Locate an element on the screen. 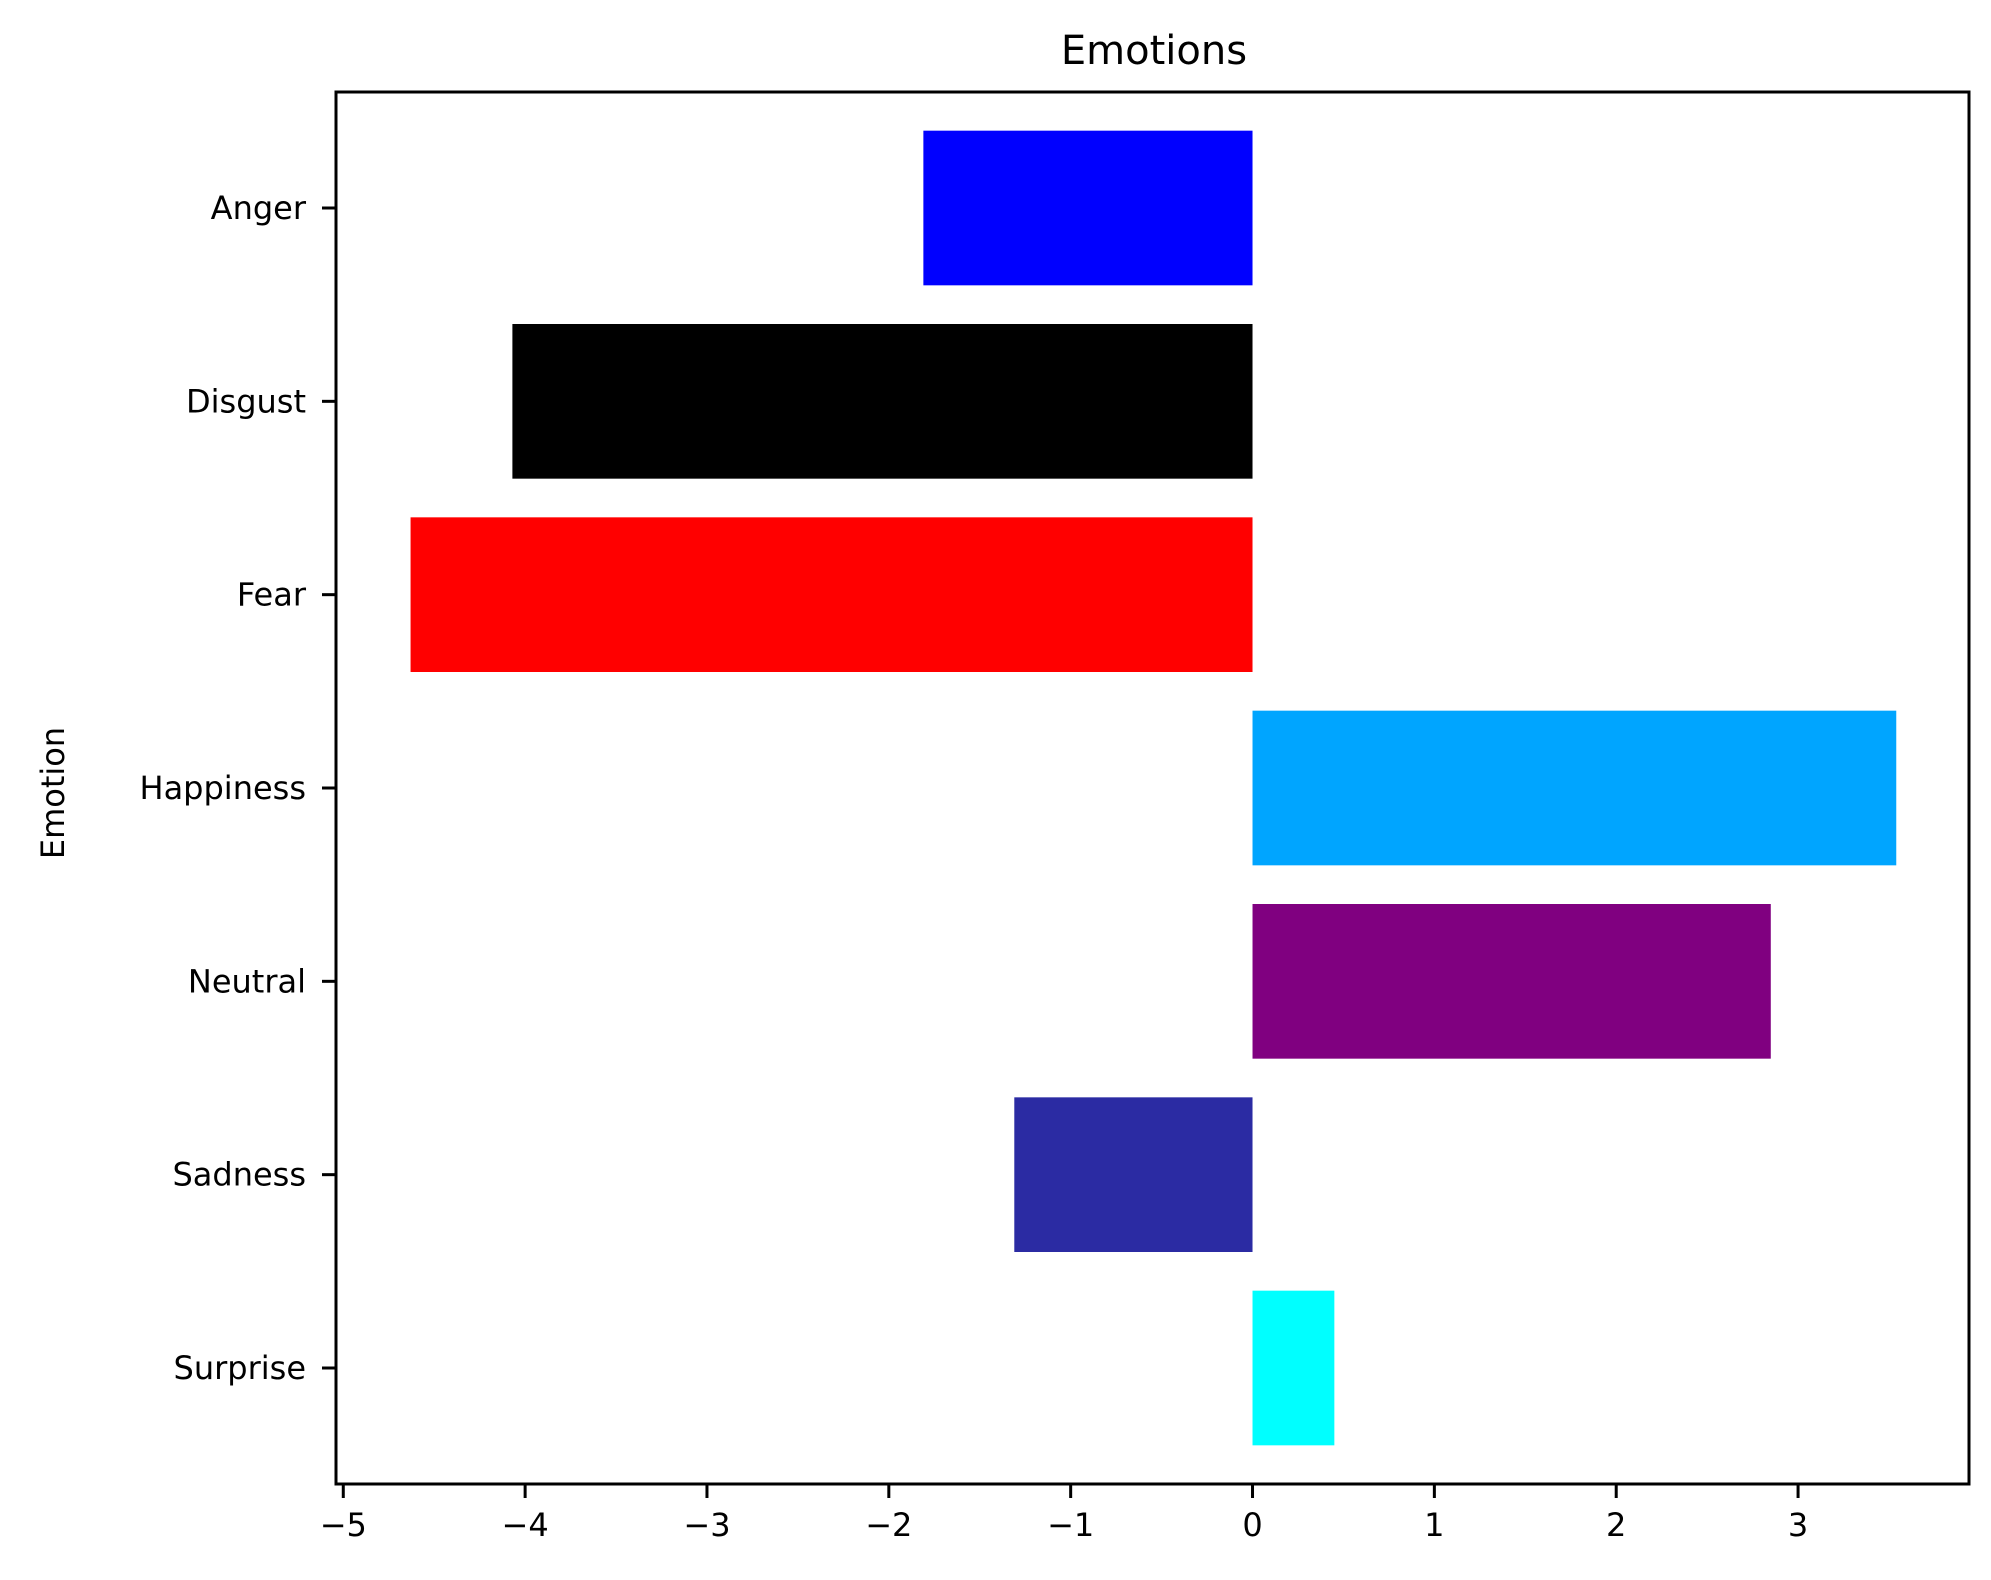 The width and height of the screenshot is (1991, 1580). bar-surprise is located at coordinates (1293, 1368).